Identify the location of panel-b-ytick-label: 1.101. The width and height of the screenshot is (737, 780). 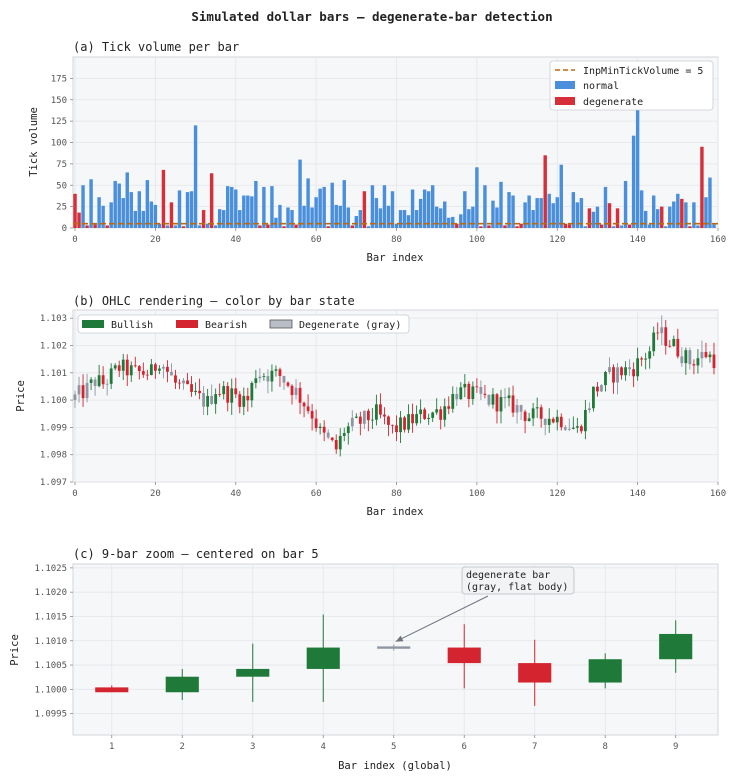
(53, 374).